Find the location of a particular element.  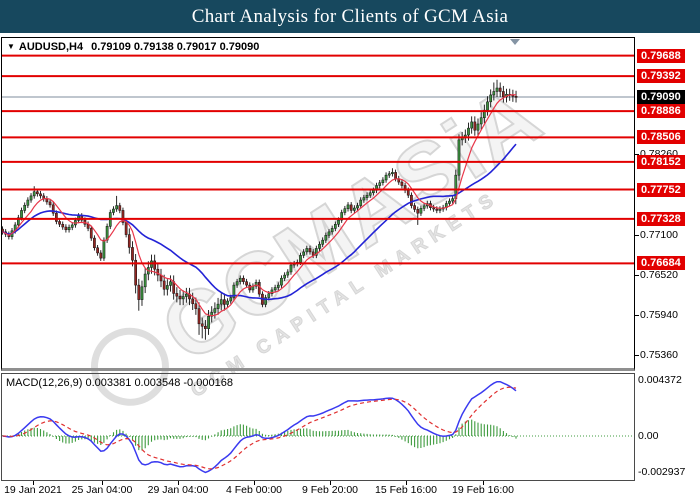

quote-ohlc-values: 0.79109 0.79138 0.79017 0.79090 is located at coordinates (175, 47).